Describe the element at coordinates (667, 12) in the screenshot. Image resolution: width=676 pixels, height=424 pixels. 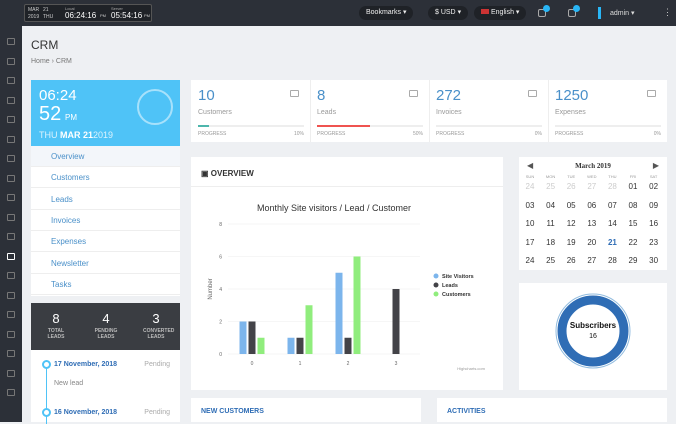
I see `more-menu: ⋮` at that location.